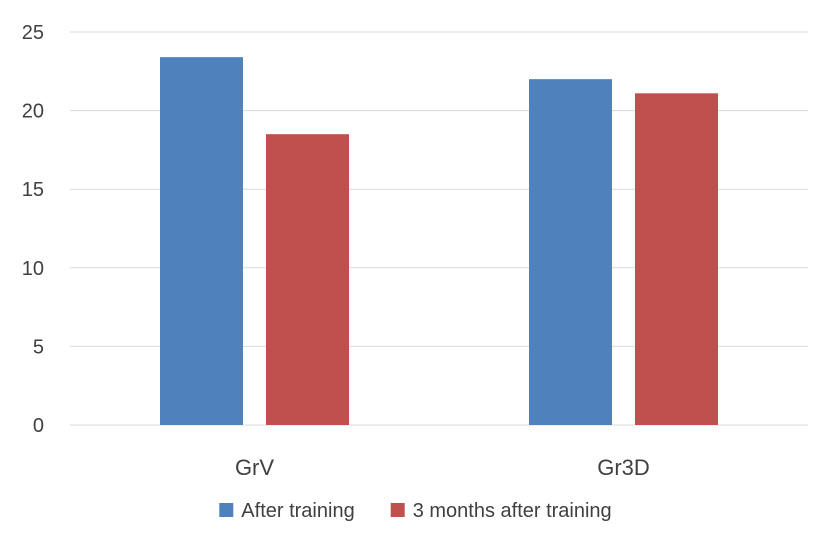  I want to click on y-tick-label: 25, so click(33, 33).